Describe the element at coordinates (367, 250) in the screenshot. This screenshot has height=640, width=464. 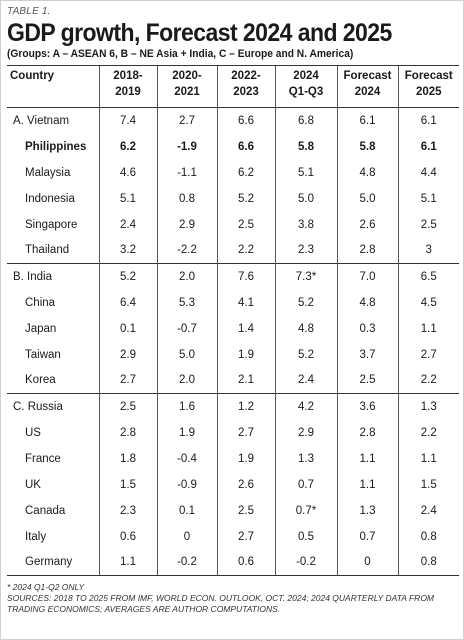
I see `cell-forecast-2024: 2.8` at that location.